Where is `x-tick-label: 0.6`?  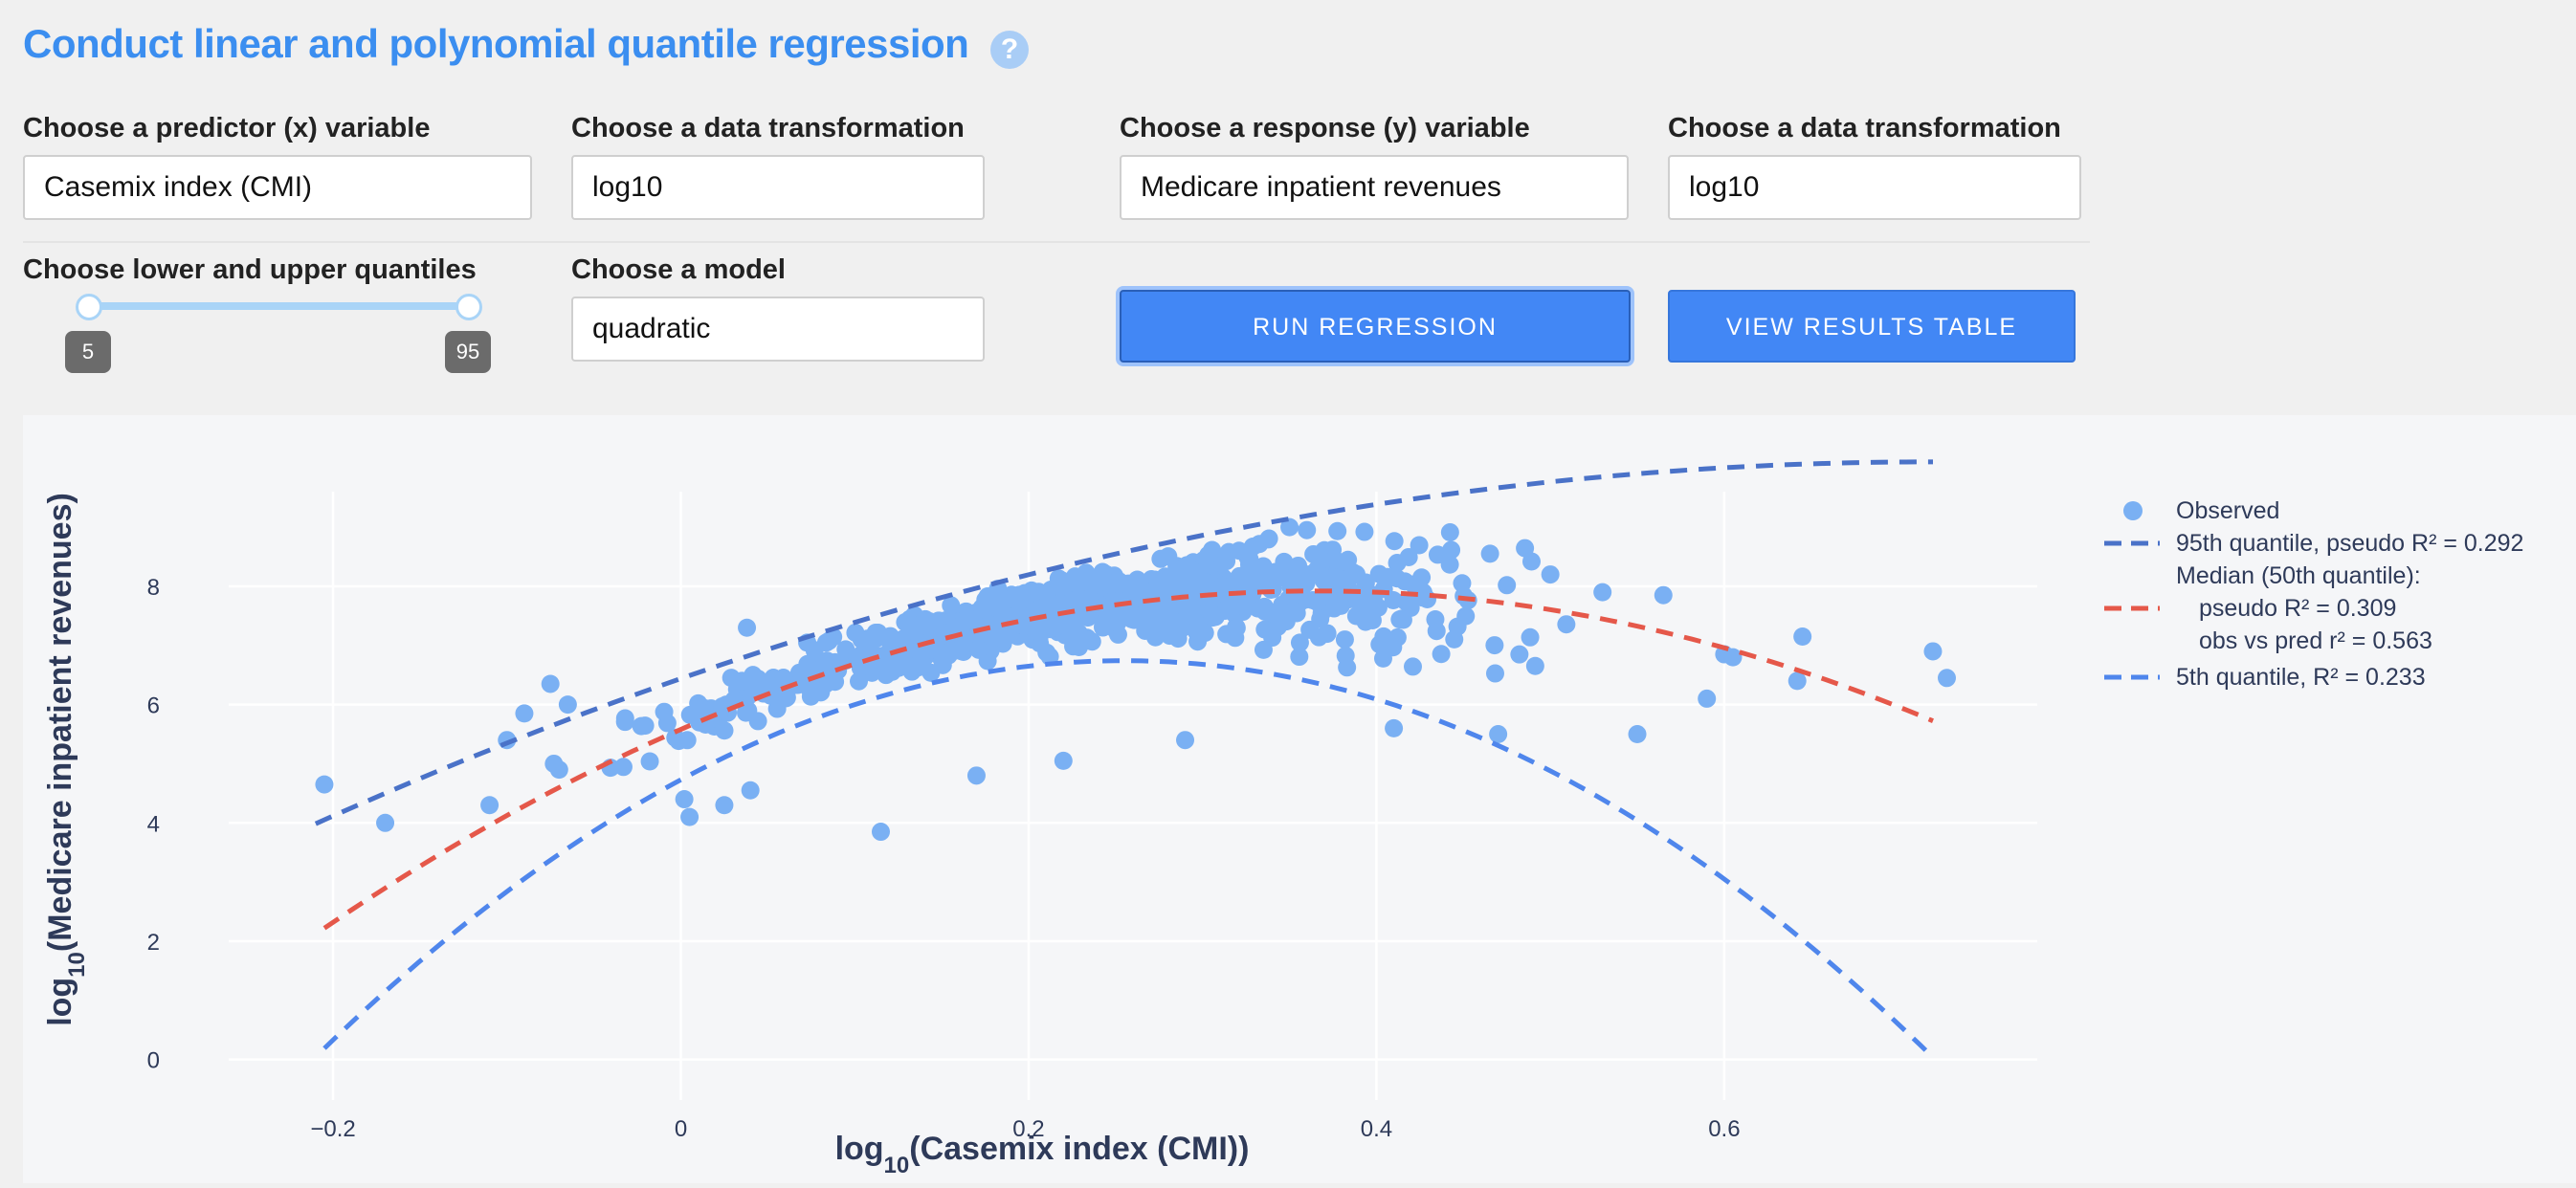 x-tick-label: 0.6 is located at coordinates (1724, 1129).